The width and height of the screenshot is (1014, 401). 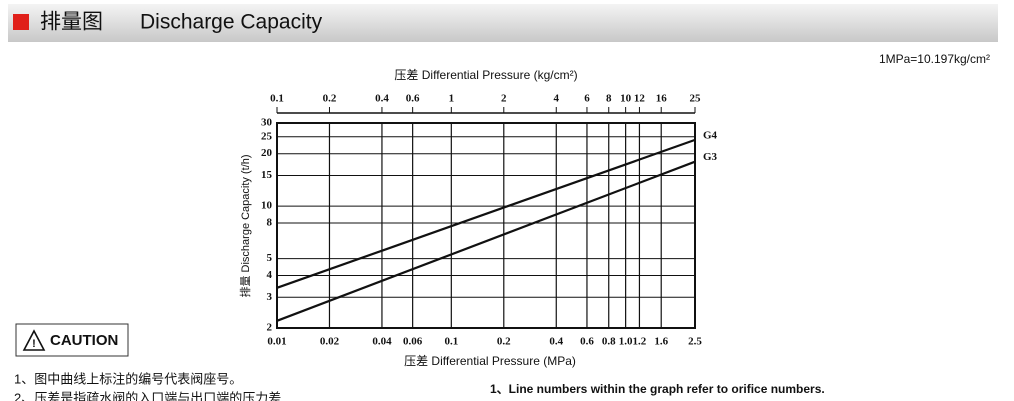 I want to click on caution-icon-mark: !, so click(x=34, y=344).